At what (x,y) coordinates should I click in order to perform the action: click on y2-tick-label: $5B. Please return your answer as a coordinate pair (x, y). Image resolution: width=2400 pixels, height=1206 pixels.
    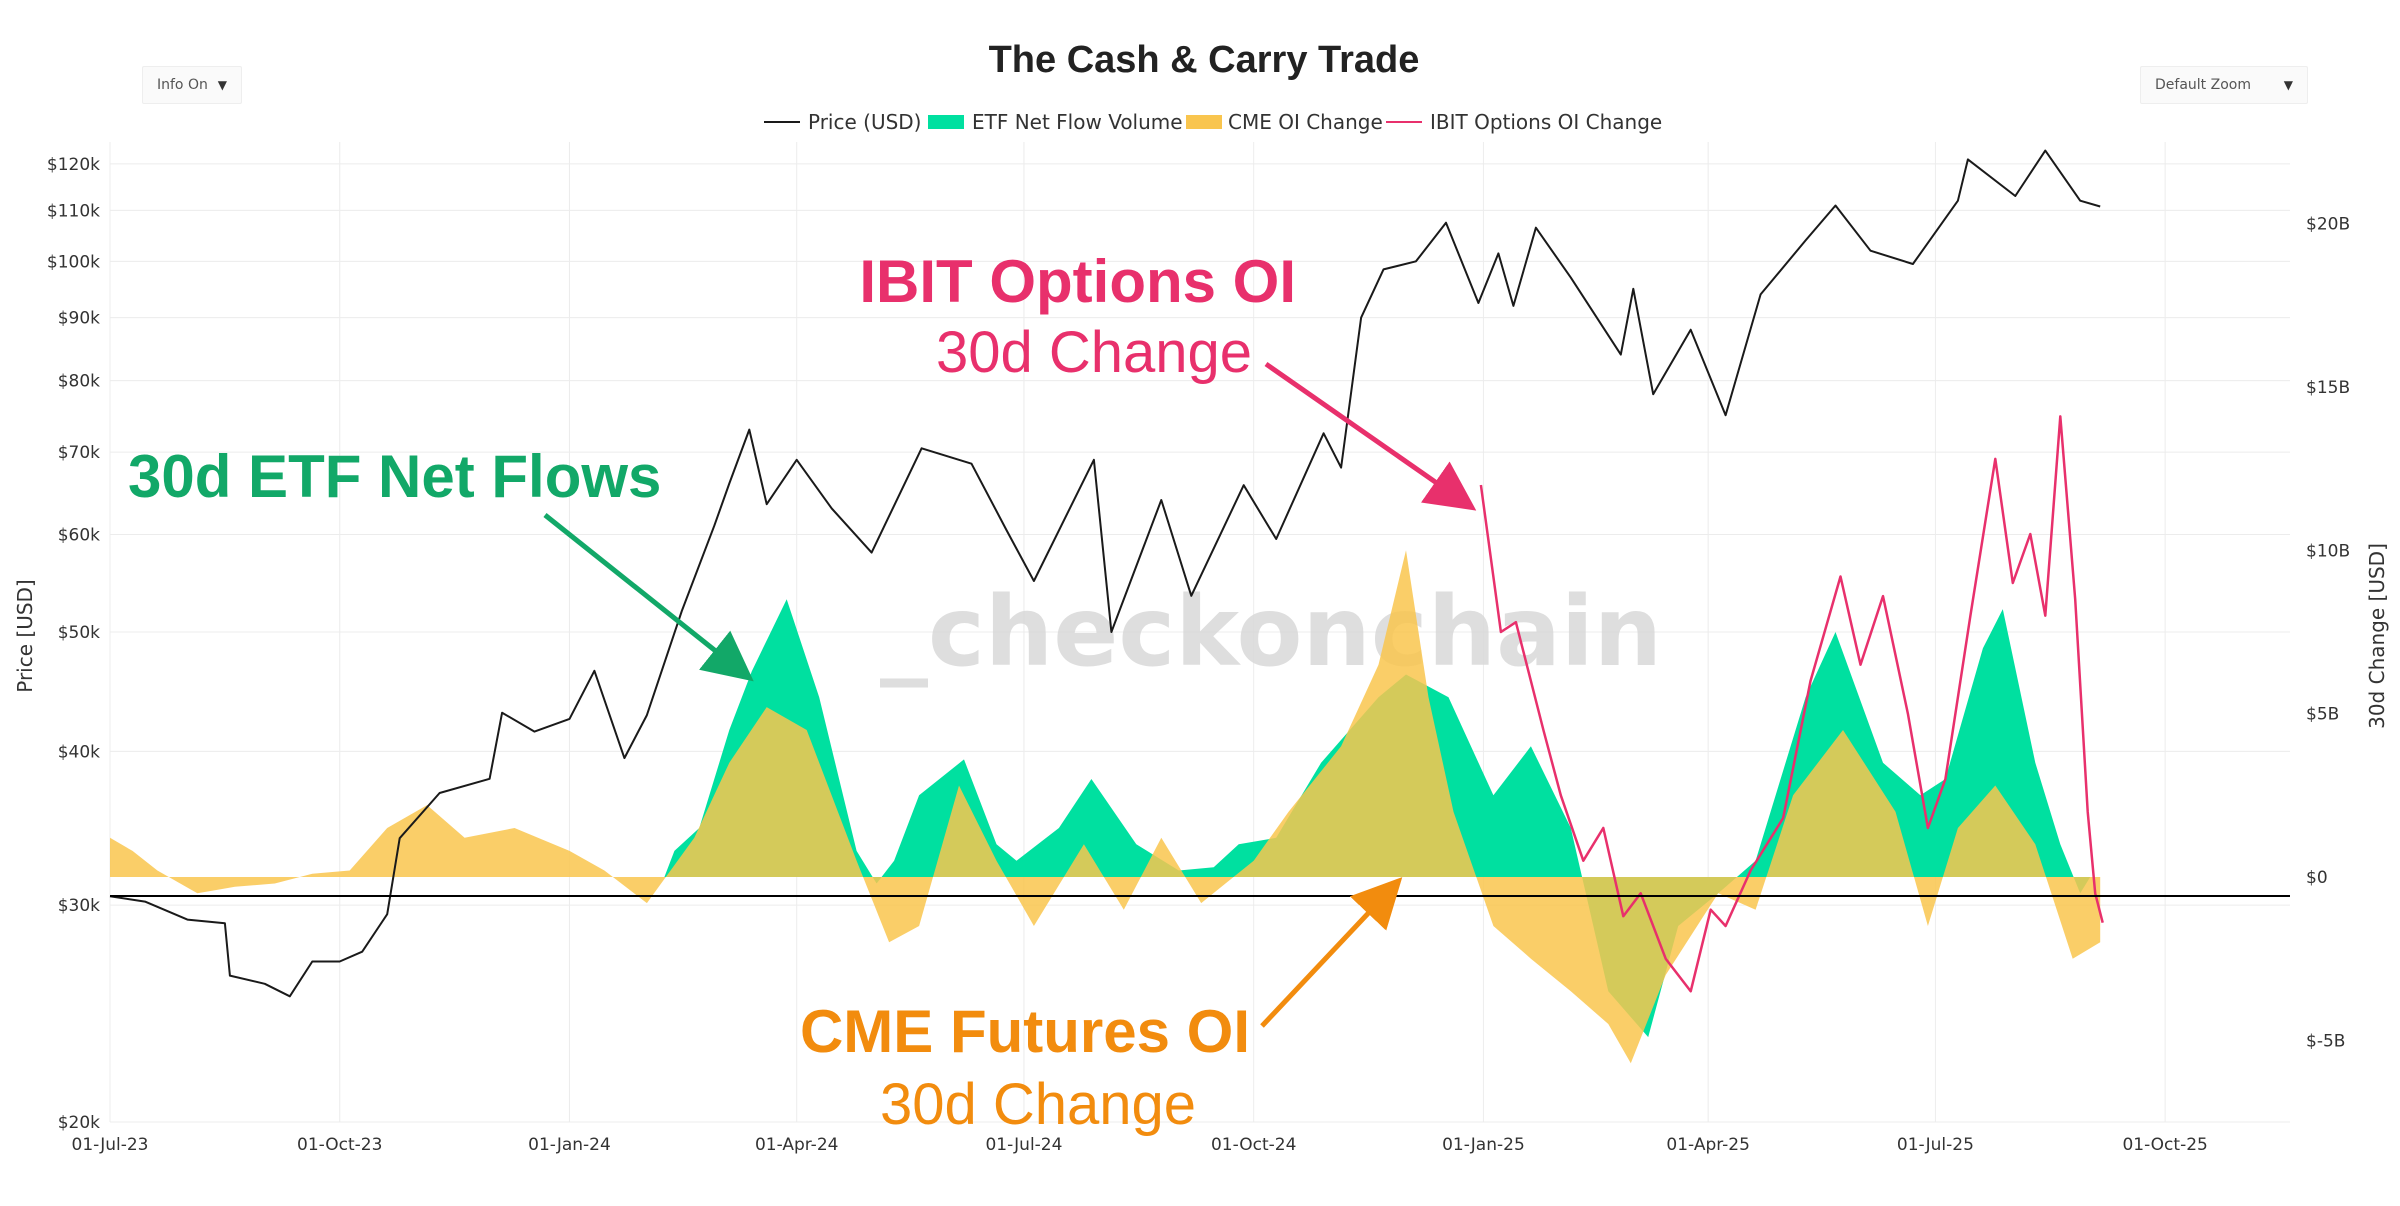
    Looking at the image, I should click on (2322, 715).